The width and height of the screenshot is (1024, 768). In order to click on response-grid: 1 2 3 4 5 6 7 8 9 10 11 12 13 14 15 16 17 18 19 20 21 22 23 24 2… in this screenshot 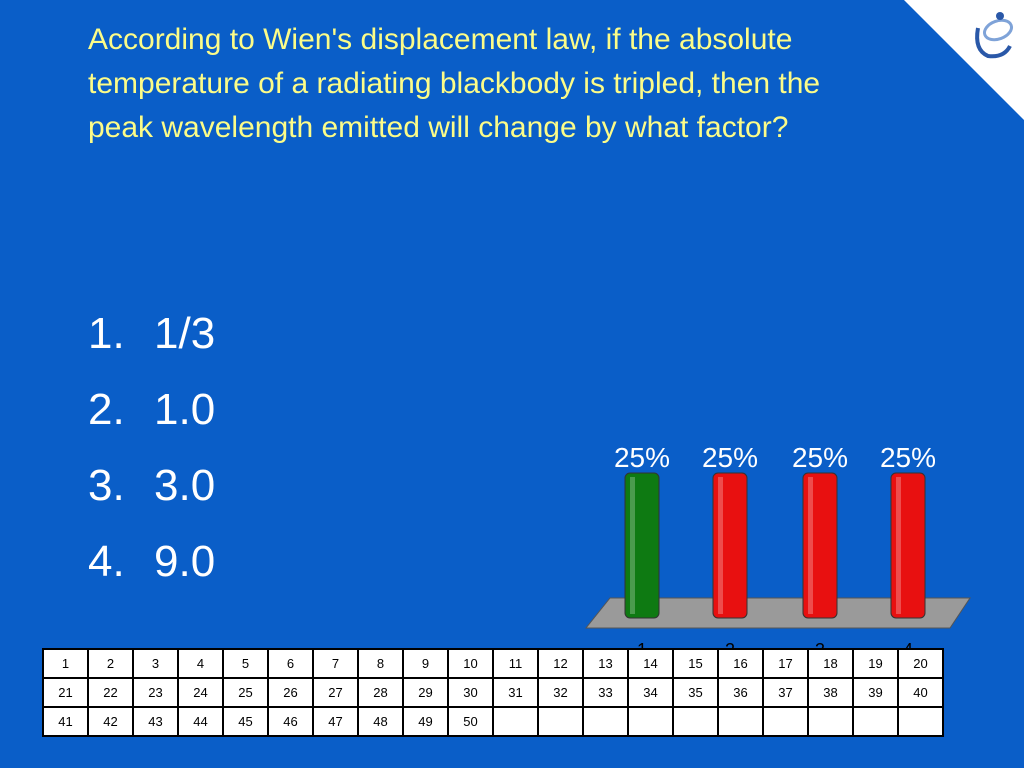, I will do `click(493, 692)`.